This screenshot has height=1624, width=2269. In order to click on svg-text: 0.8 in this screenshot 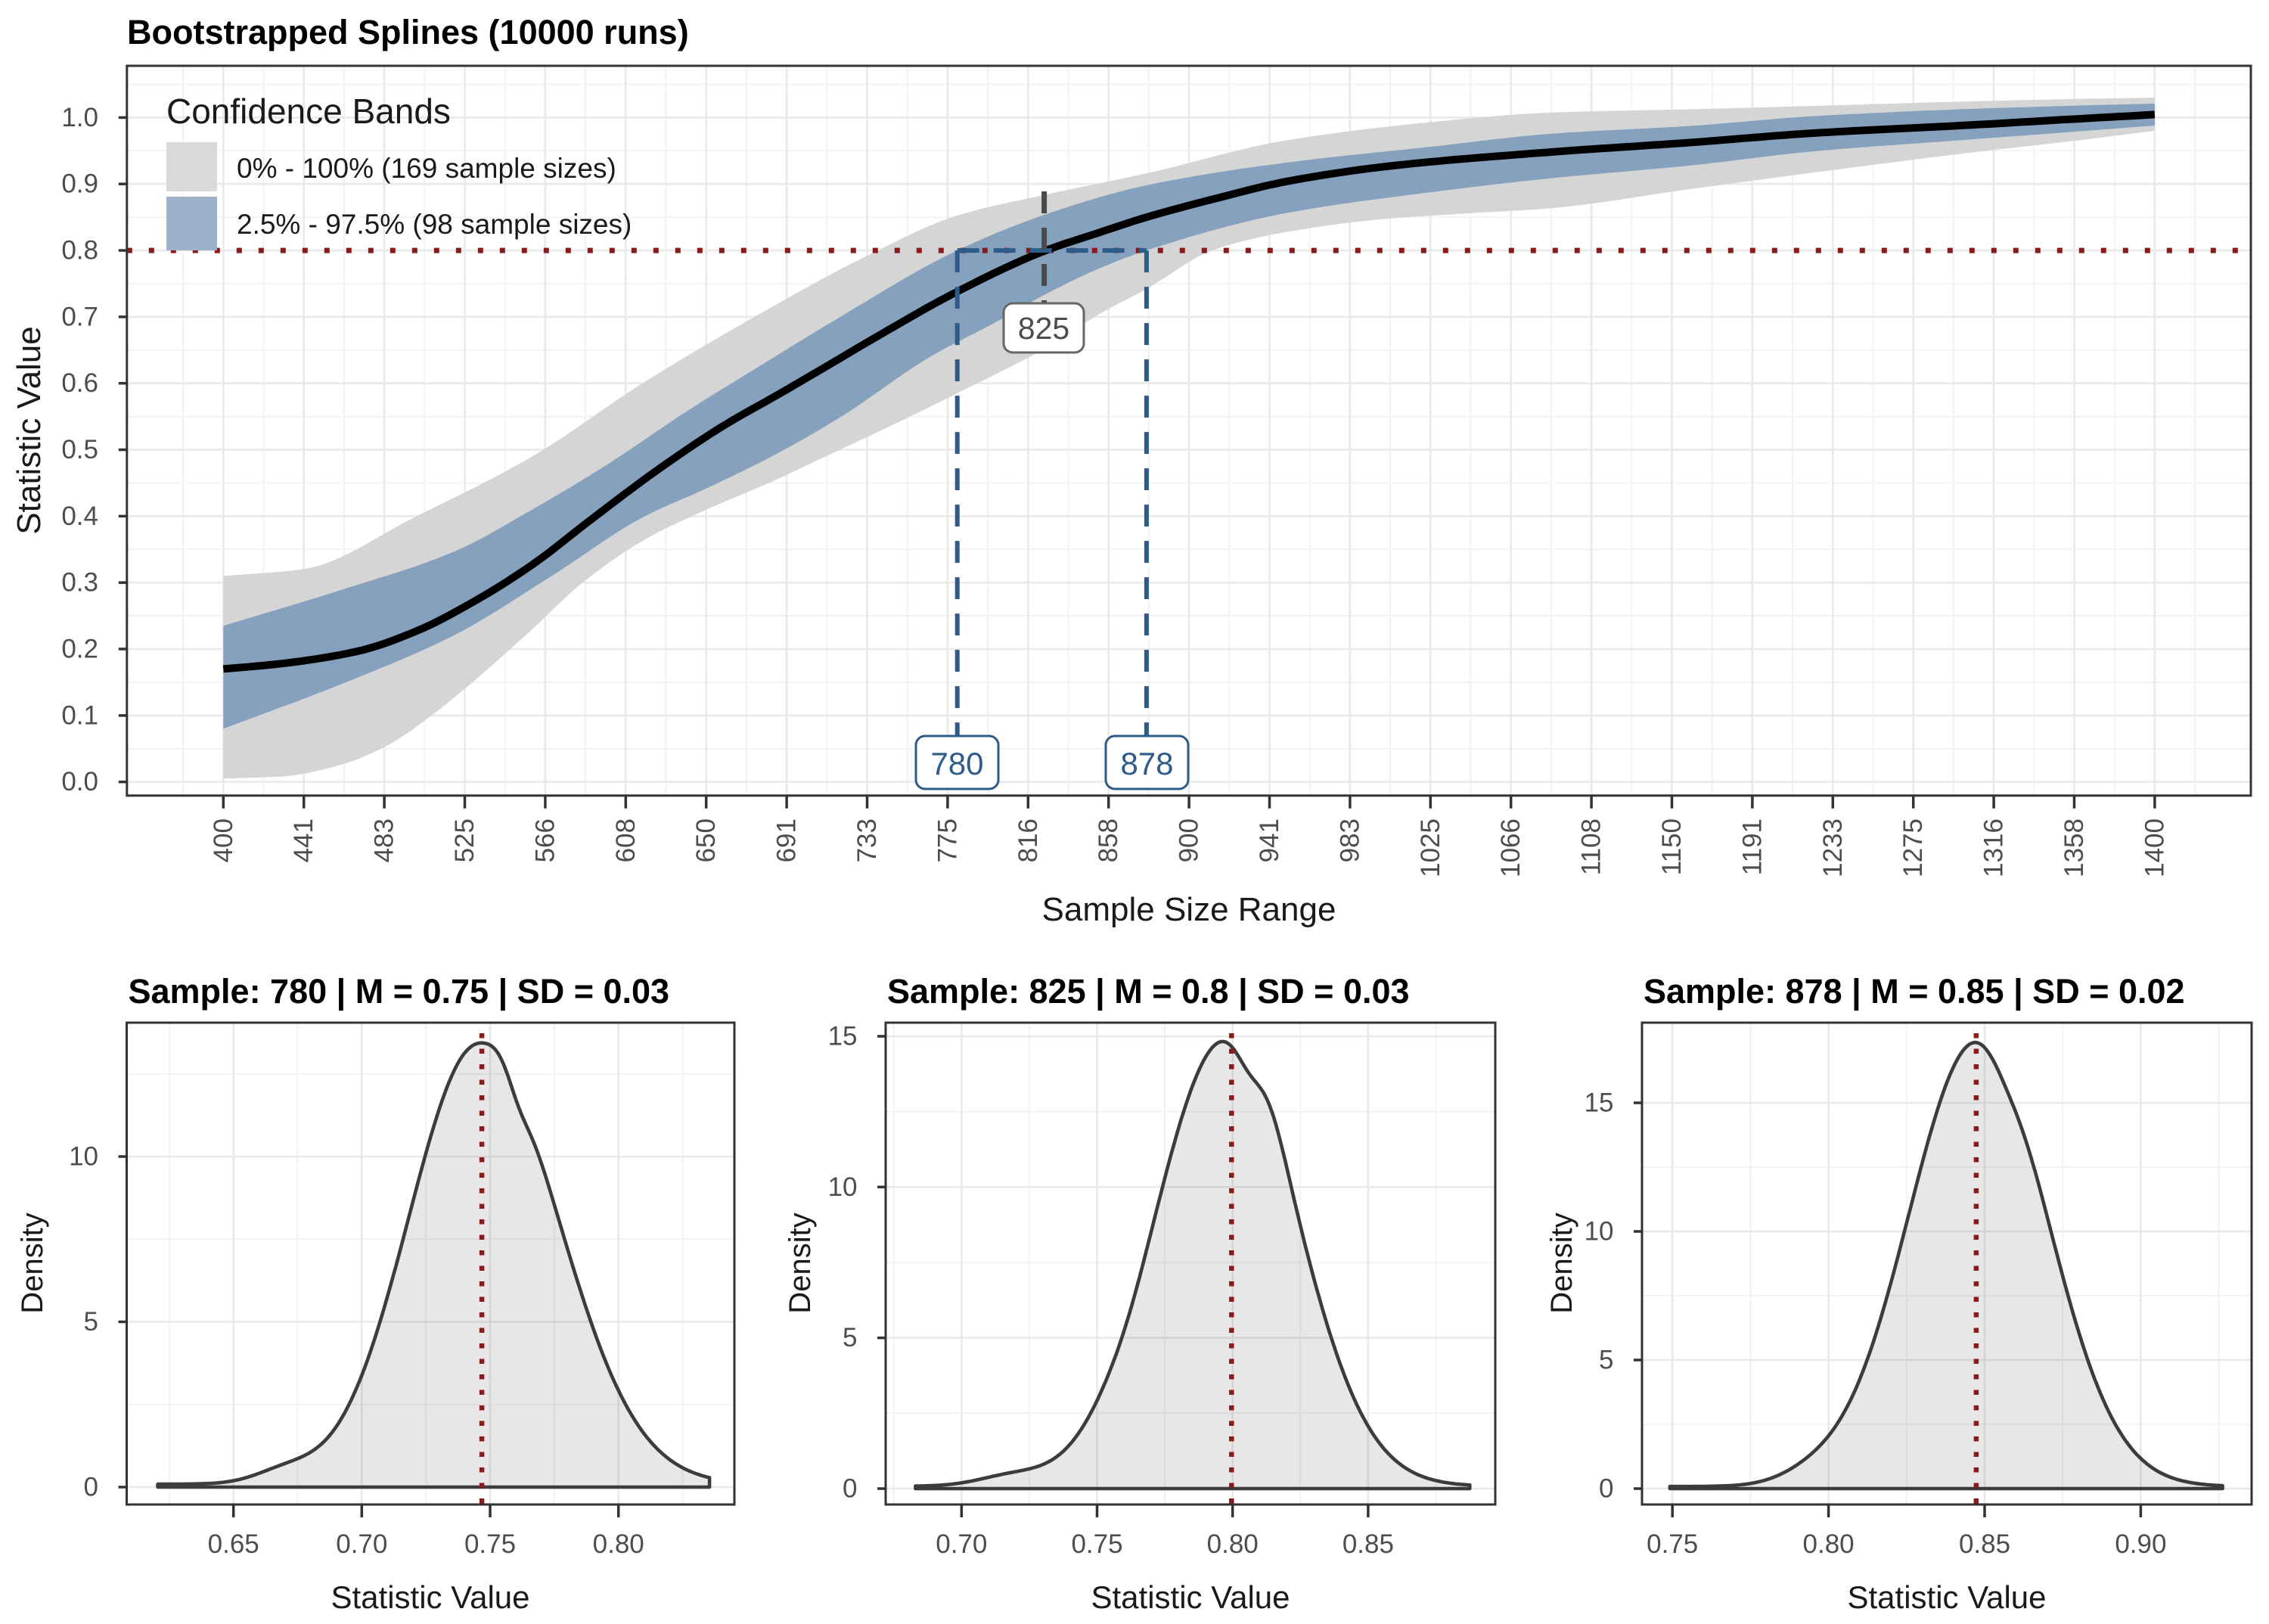, I will do `click(79, 250)`.